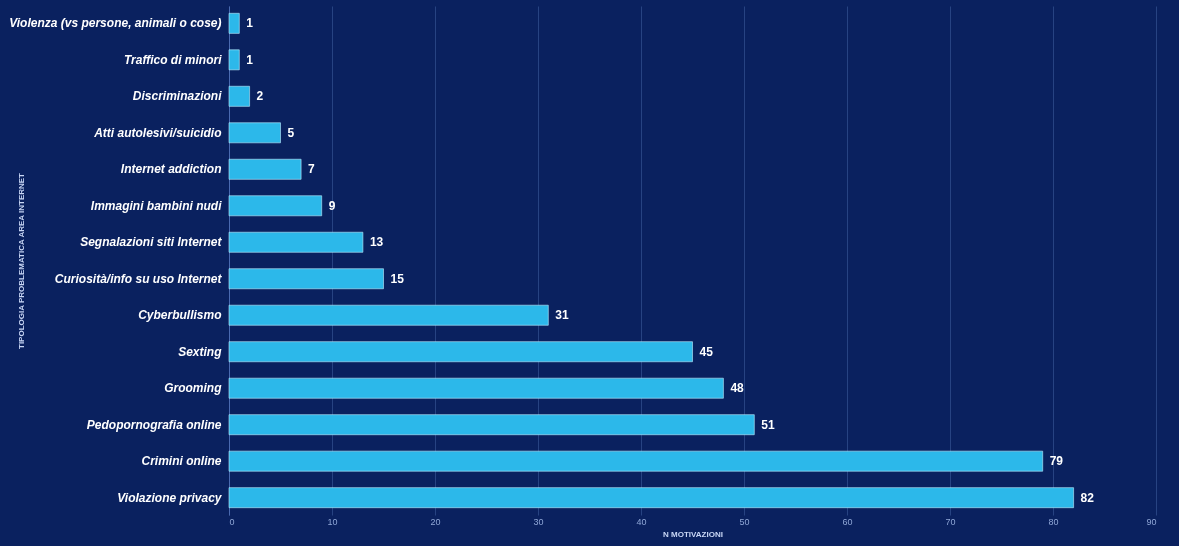  Describe the element at coordinates (180, 315) in the screenshot. I see `y-tick-label: Cyberbullismo` at that location.